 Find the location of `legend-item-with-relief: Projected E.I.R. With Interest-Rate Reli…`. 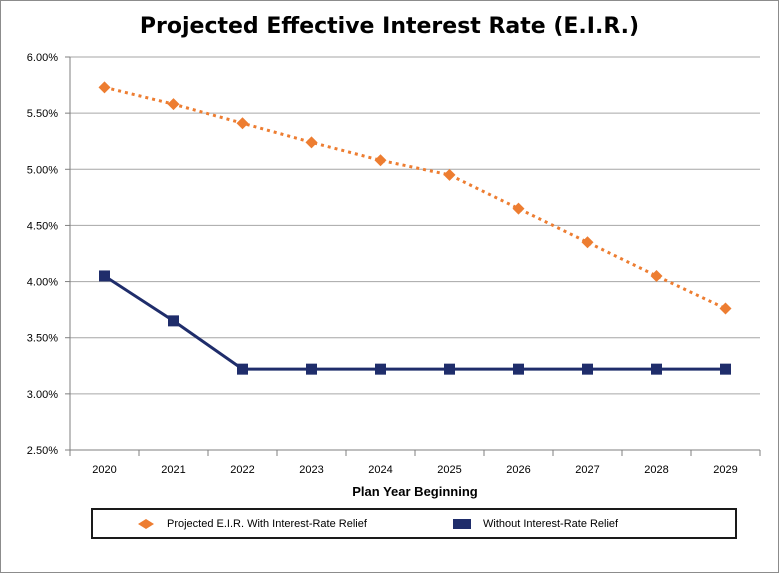

legend-item-with-relief: Projected E.I.R. With Interest-Rate Reli… is located at coordinates (250, 523).